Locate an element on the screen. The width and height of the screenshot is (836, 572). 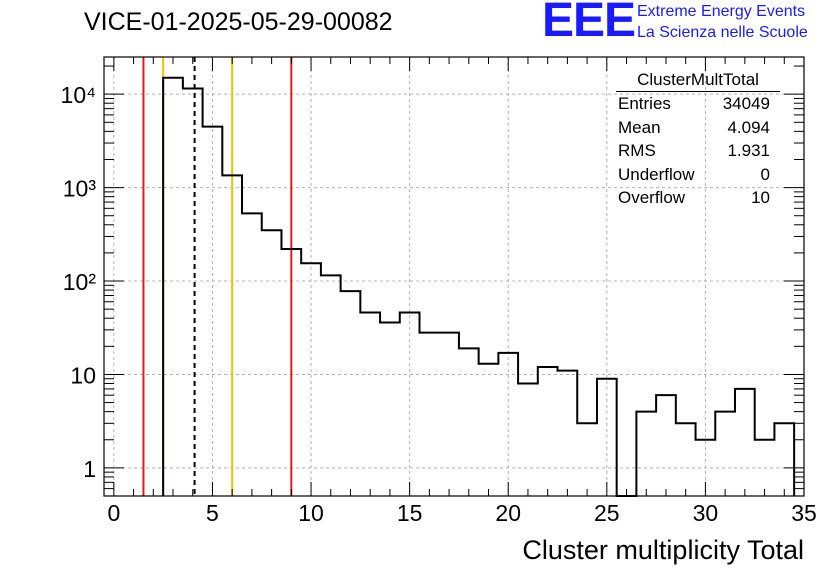
x-tick-label: 25 is located at coordinates (607, 513).